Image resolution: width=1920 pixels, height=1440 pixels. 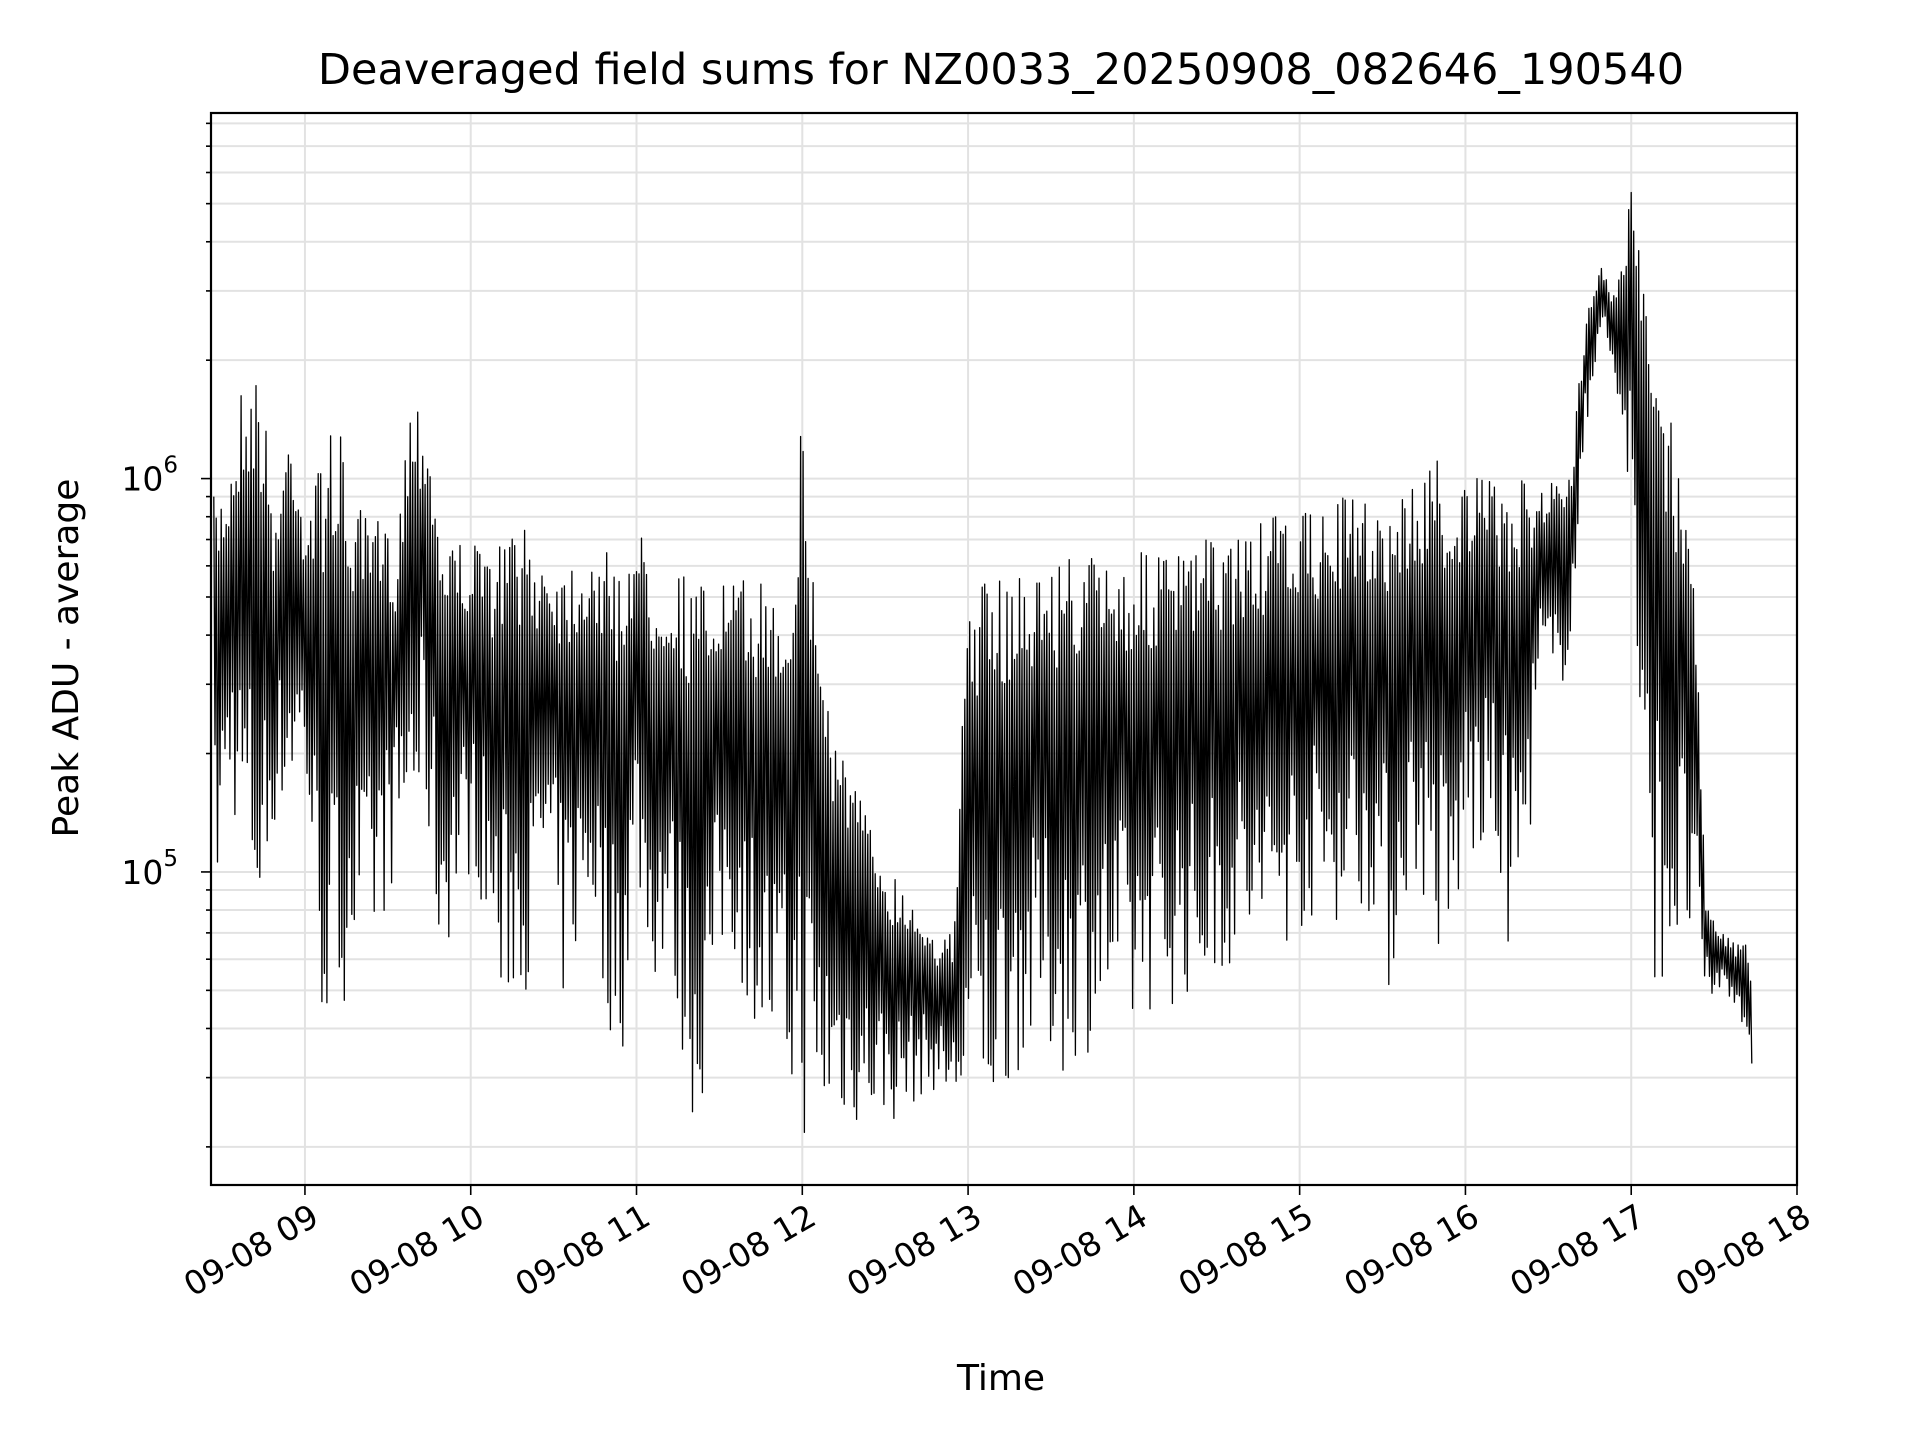 What do you see at coordinates (170, 466) in the screenshot?
I see `y-tick-exponent: 6` at bounding box center [170, 466].